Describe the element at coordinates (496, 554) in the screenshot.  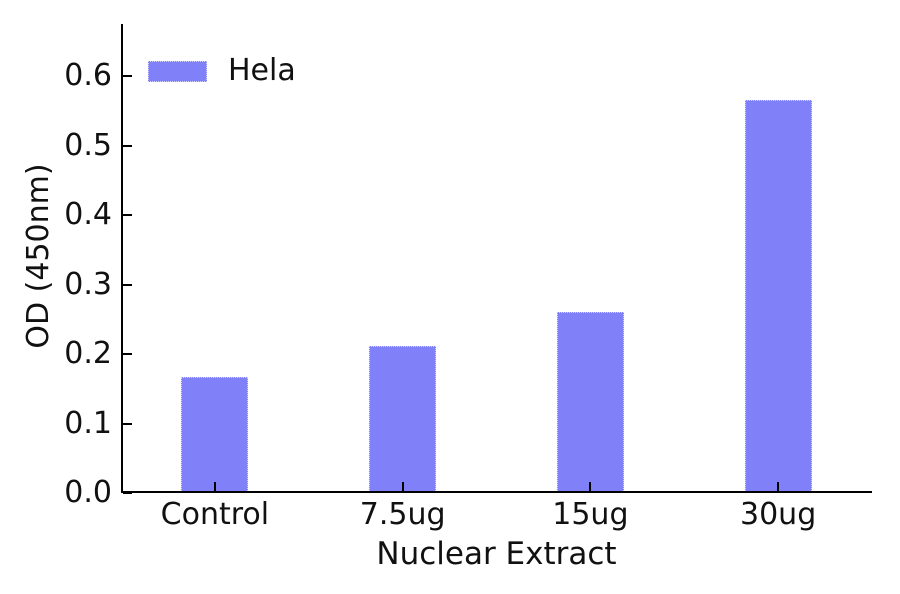
I see `x-axis-label: Nuclear Extract` at that location.